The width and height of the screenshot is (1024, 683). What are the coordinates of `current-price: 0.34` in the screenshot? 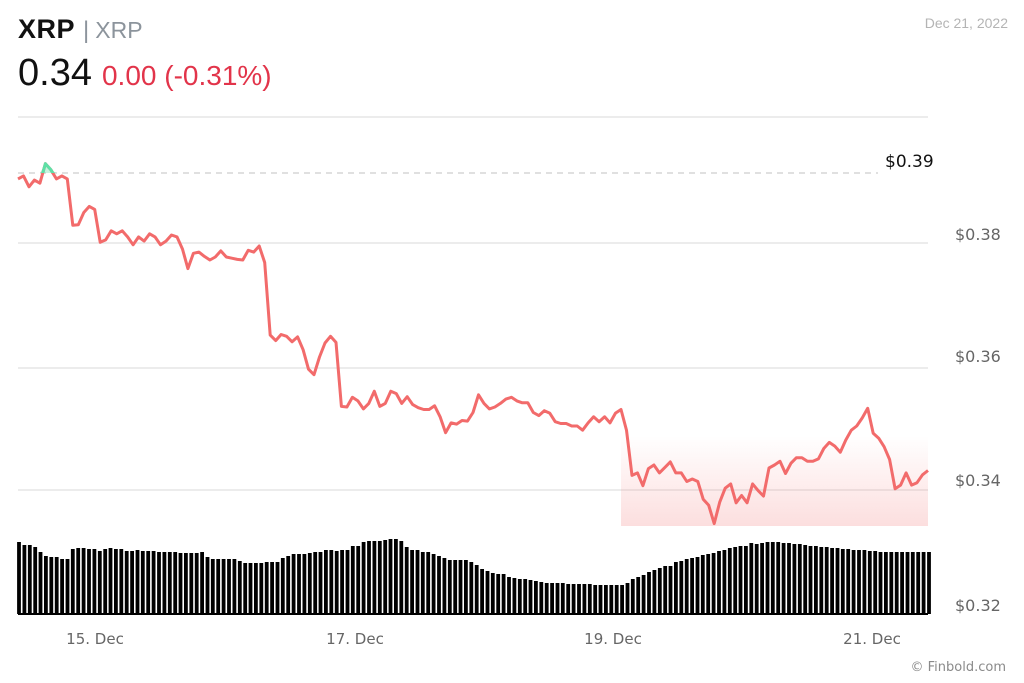 It's located at (55, 73).